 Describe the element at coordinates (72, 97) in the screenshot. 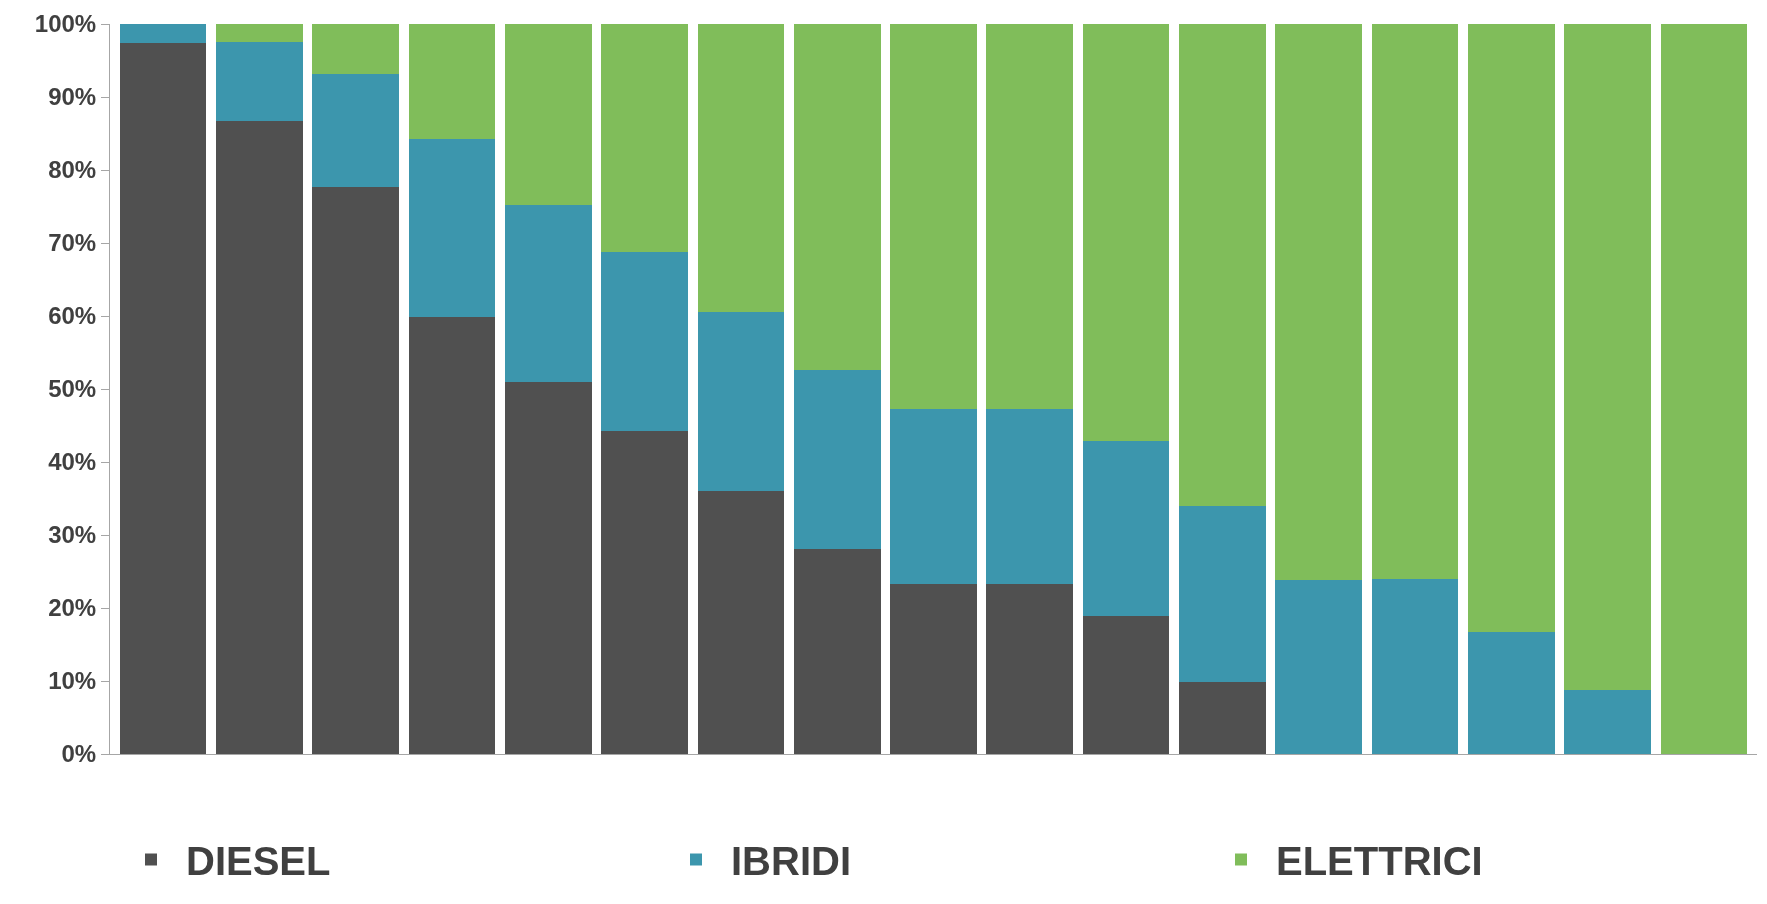

I see `y-tick-label: 90%` at that location.